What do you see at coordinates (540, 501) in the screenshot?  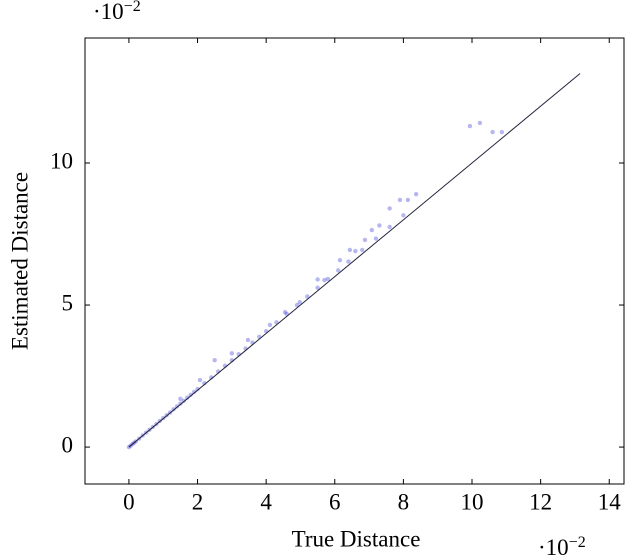 I see `x-tick-label: 12` at bounding box center [540, 501].